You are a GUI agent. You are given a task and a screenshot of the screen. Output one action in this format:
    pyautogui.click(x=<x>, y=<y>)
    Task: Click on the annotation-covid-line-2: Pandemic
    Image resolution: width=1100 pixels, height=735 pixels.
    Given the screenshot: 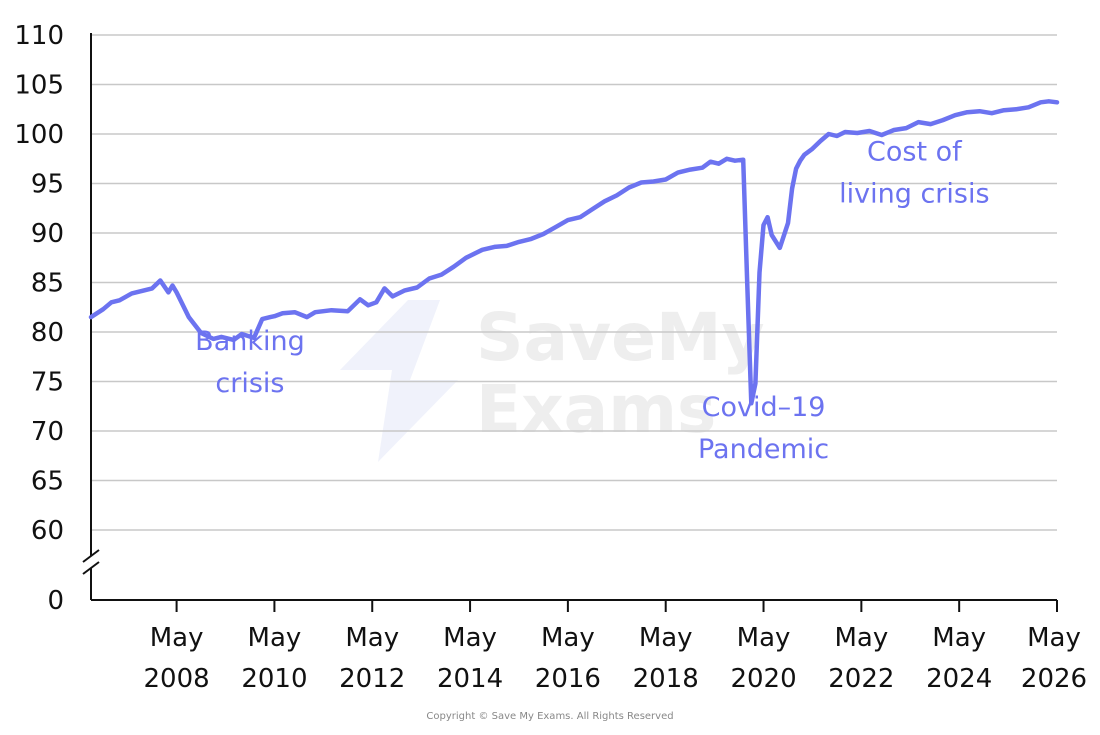 What is the action you would take?
    pyautogui.click(x=763, y=449)
    